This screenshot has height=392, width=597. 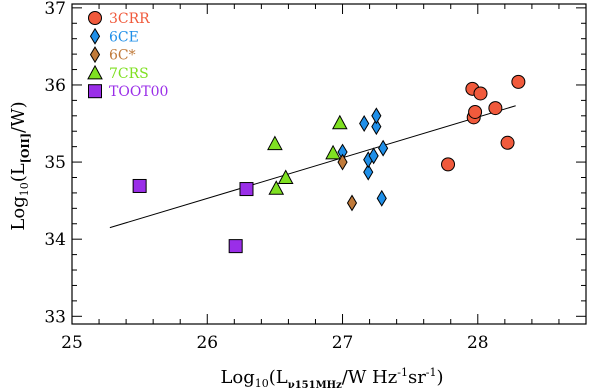 I want to click on legend-label-6c: 6C*, so click(x=122, y=56).